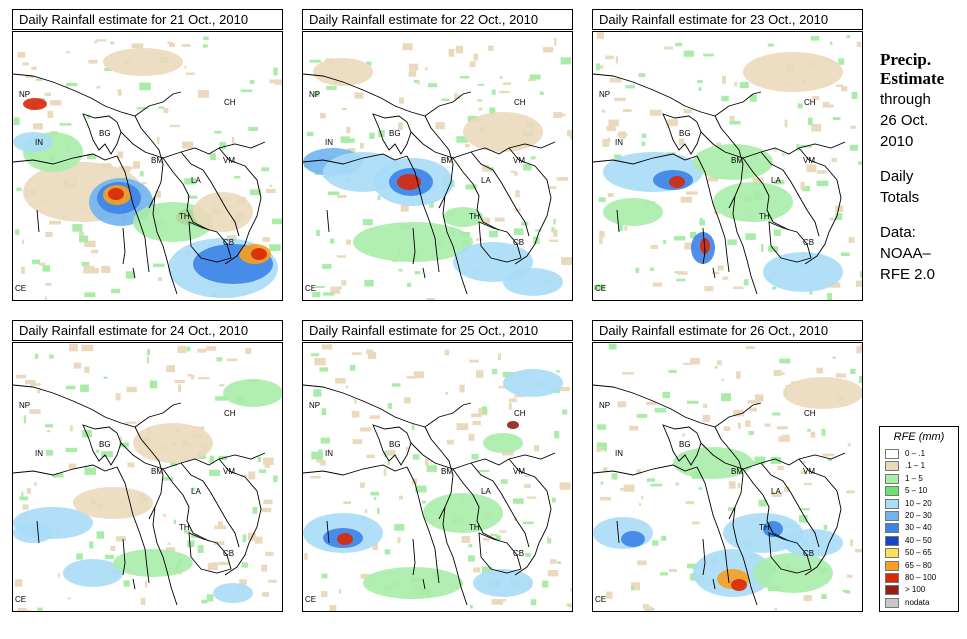  I want to click on totals-text: Totals, so click(900, 197).